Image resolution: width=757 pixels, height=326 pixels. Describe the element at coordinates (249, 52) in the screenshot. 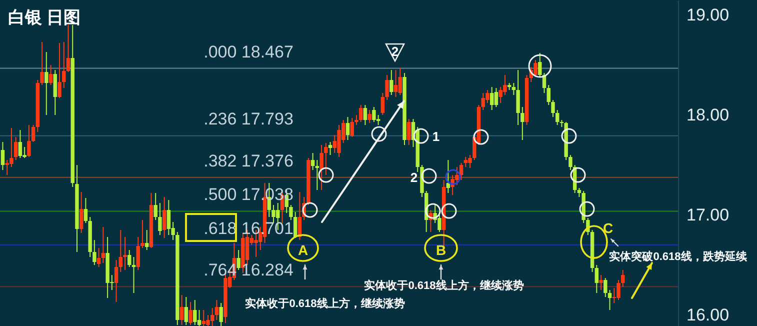

I see `ref-line-label: .000 18.467` at that location.